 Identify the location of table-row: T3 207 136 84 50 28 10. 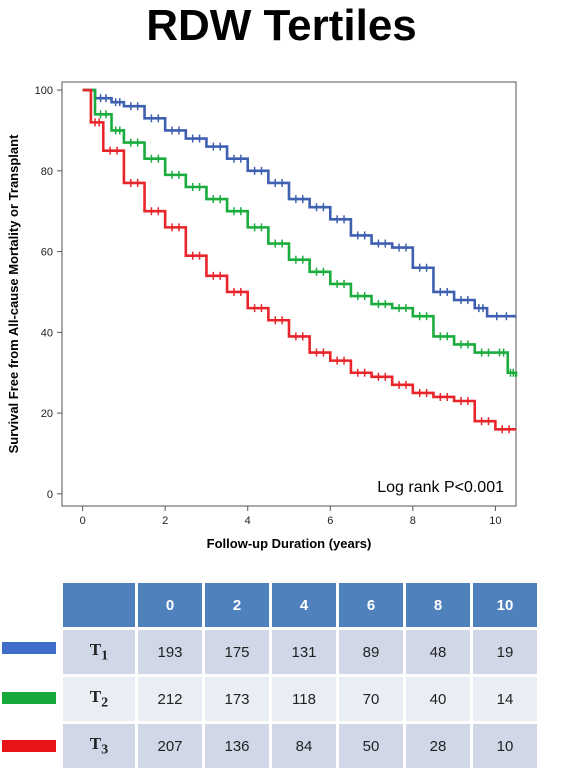
(300, 746).